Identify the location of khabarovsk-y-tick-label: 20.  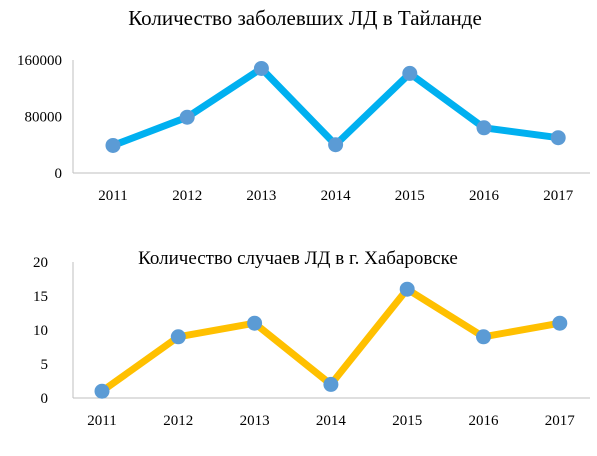
(40, 263).